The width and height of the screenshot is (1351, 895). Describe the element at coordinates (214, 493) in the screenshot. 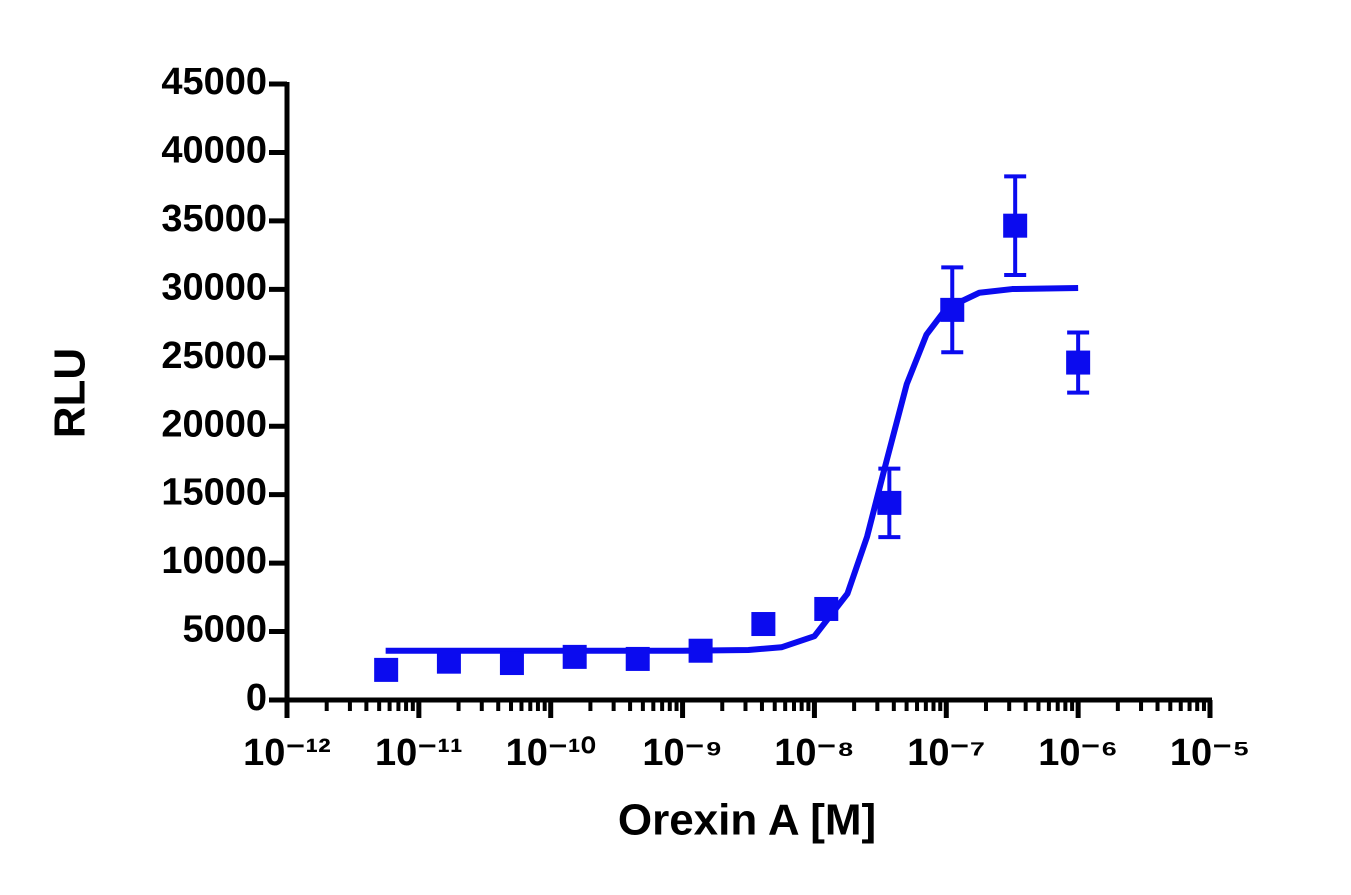

I see `y-tick-label: 15000` at that location.